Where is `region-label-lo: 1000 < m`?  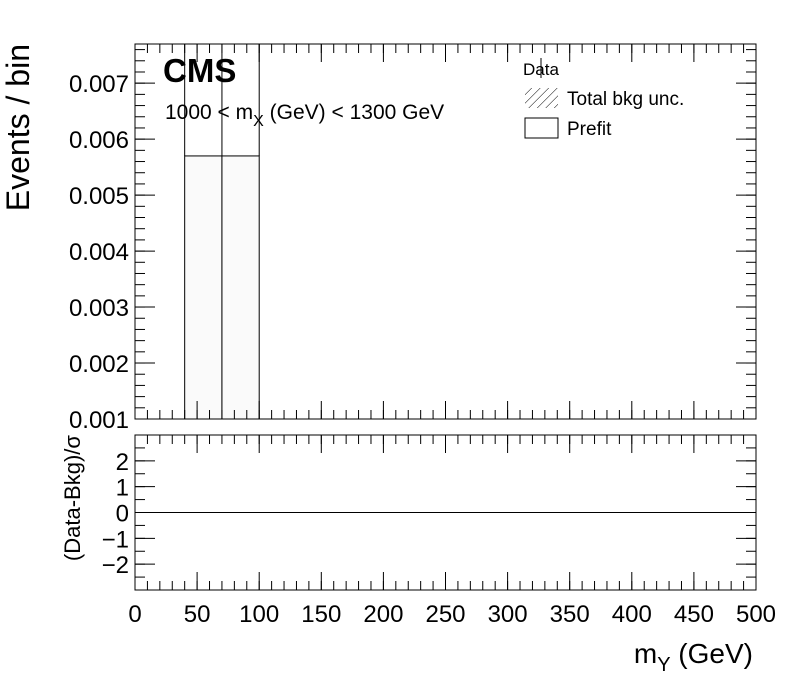 region-label-lo: 1000 < m is located at coordinates (209, 112).